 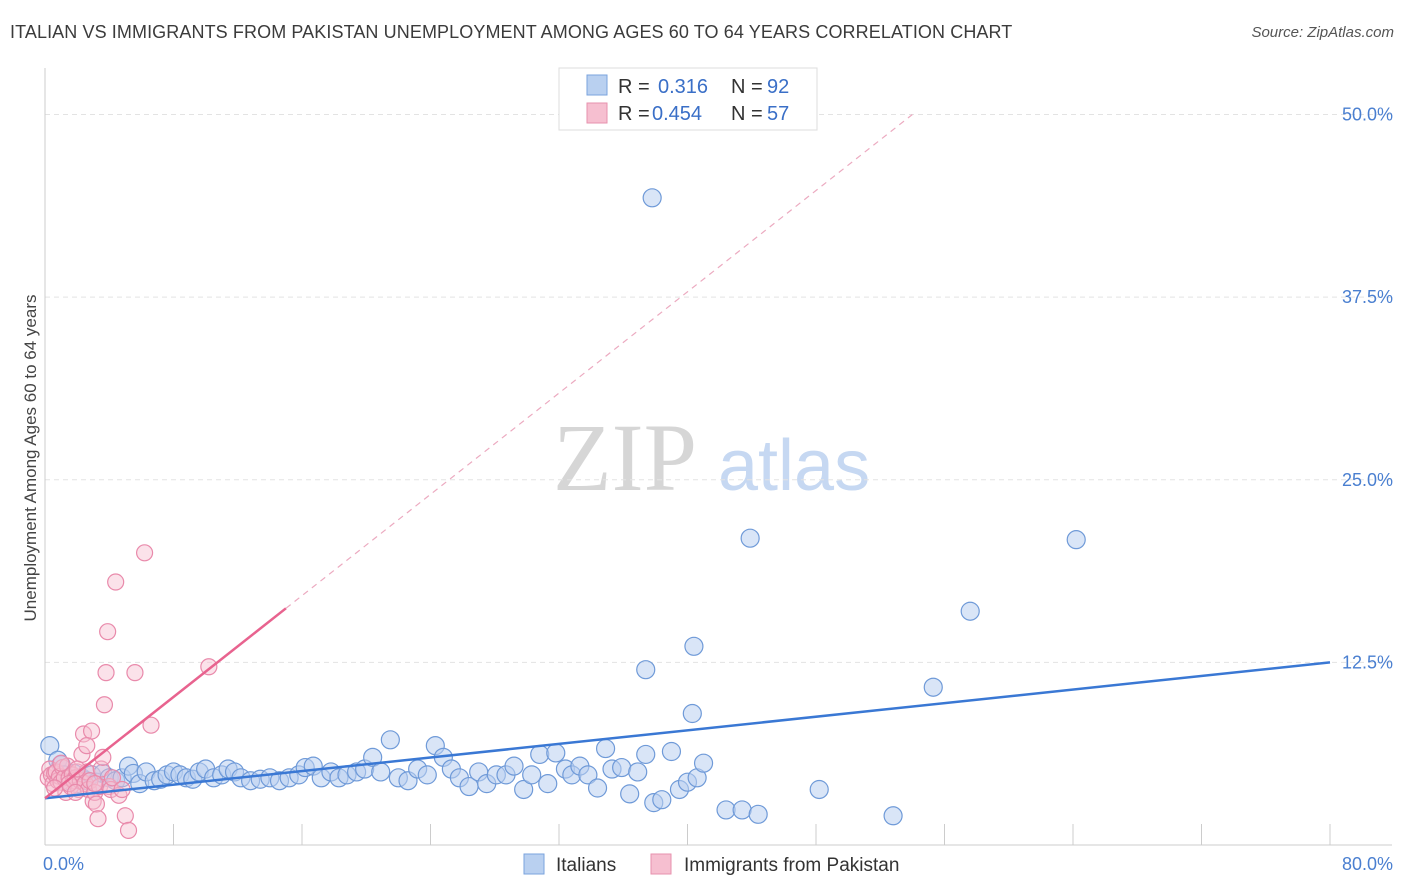 What do you see at coordinates (534, 864) in the screenshot?
I see `bottom-legend-swatch-italians` at bounding box center [534, 864].